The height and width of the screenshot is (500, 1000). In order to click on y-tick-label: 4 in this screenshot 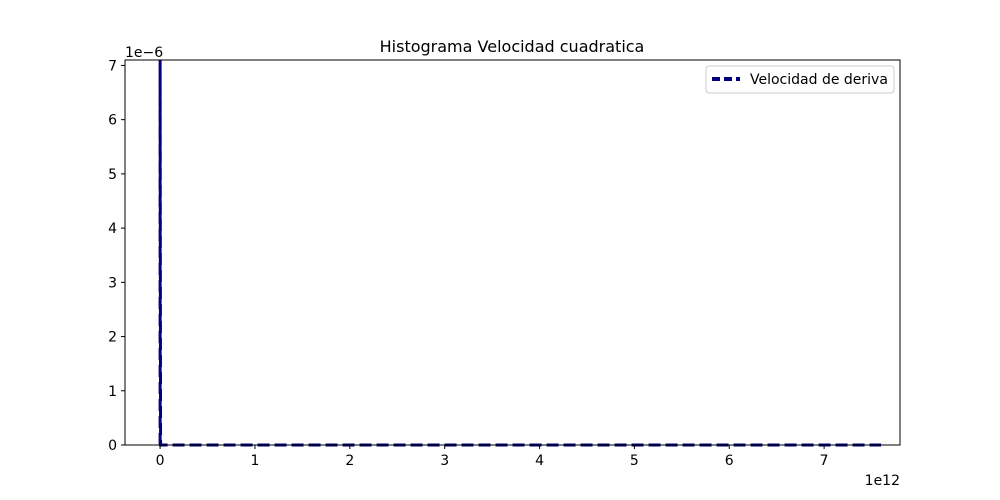, I will do `click(112, 229)`.